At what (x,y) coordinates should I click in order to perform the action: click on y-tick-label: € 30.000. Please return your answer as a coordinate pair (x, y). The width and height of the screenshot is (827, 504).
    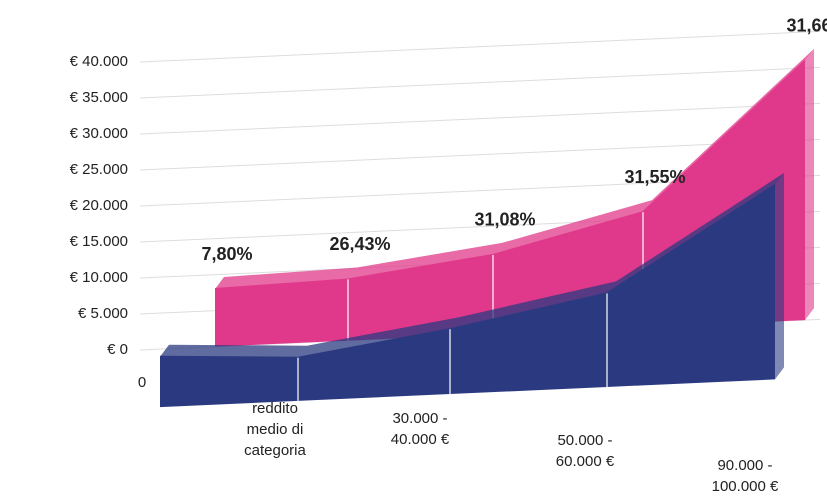
    Looking at the image, I should click on (99, 133).